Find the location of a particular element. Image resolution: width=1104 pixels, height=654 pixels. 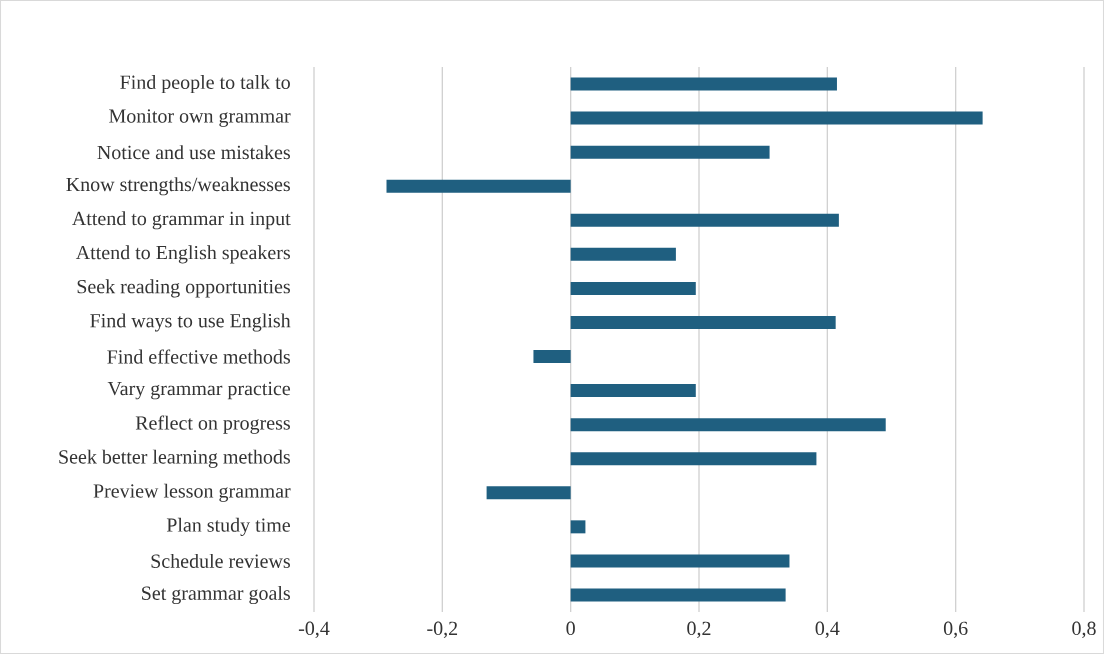

y-tick-label: Plan study time is located at coordinates (228, 526).